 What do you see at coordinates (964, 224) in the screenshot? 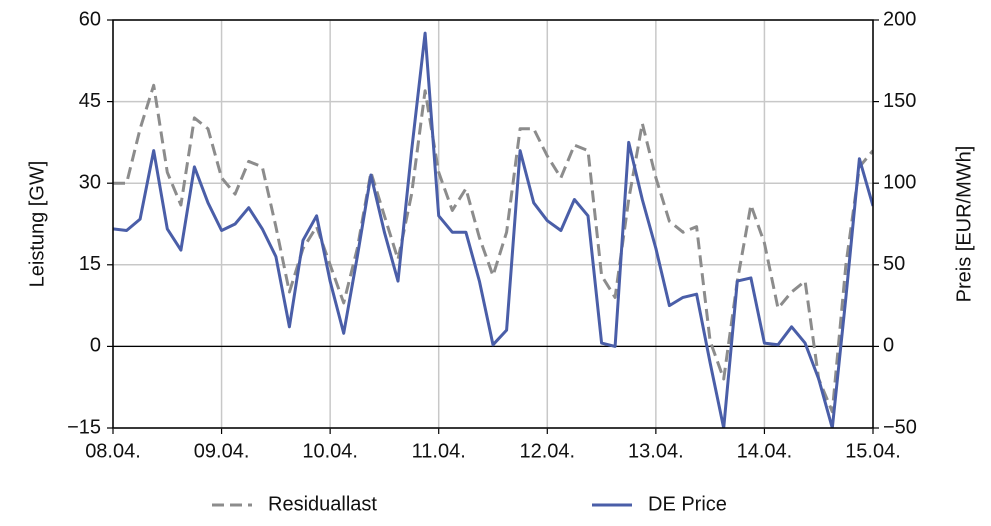
I see `y2-axis-label: Preis [EUR/MWh]` at bounding box center [964, 224].